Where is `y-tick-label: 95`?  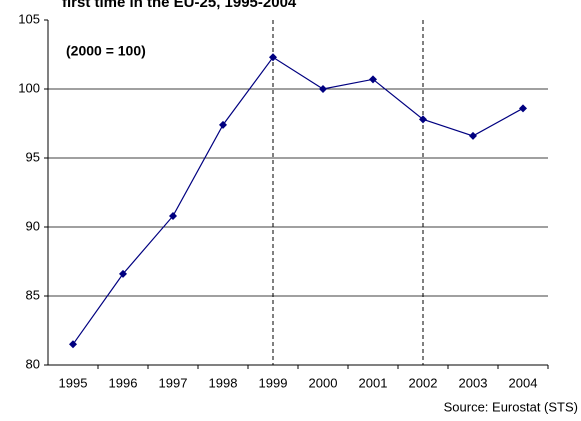 y-tick-label: 95 is located at coordinates (33, 156).